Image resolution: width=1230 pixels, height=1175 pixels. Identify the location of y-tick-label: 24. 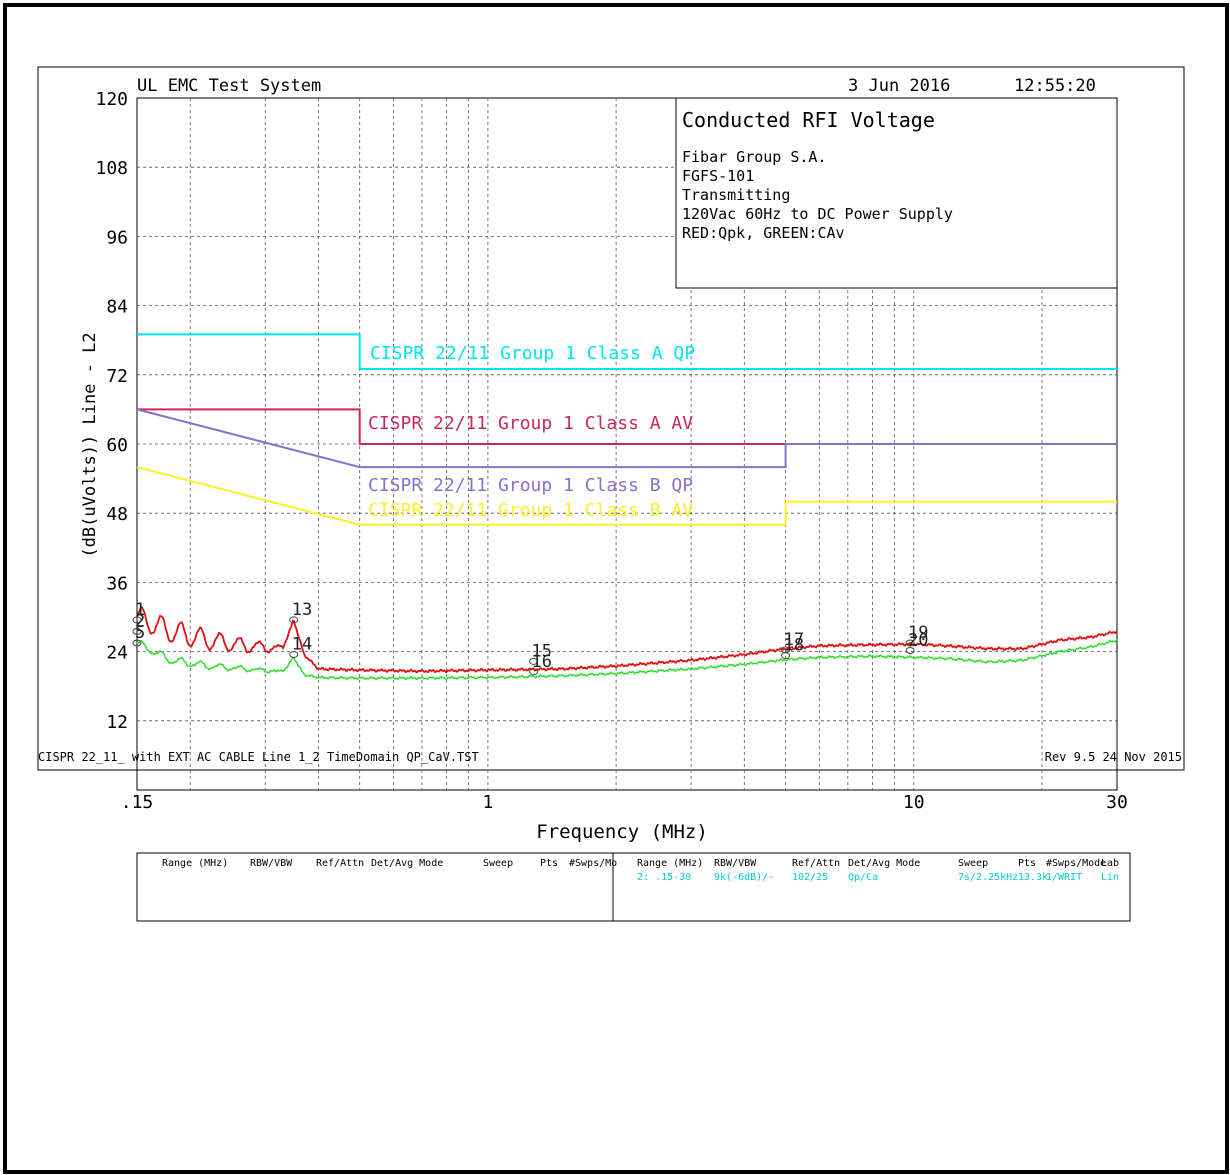
(117, 653).